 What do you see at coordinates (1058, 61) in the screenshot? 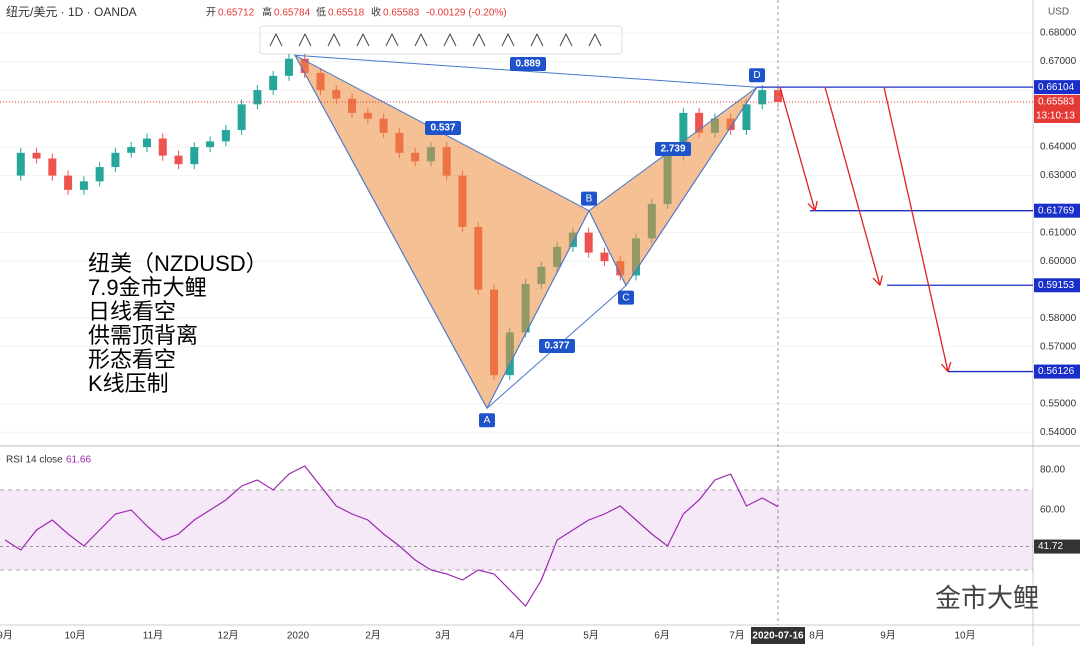
I see `y-tick-label: 0.67000` at bounding box center [1058, 61].